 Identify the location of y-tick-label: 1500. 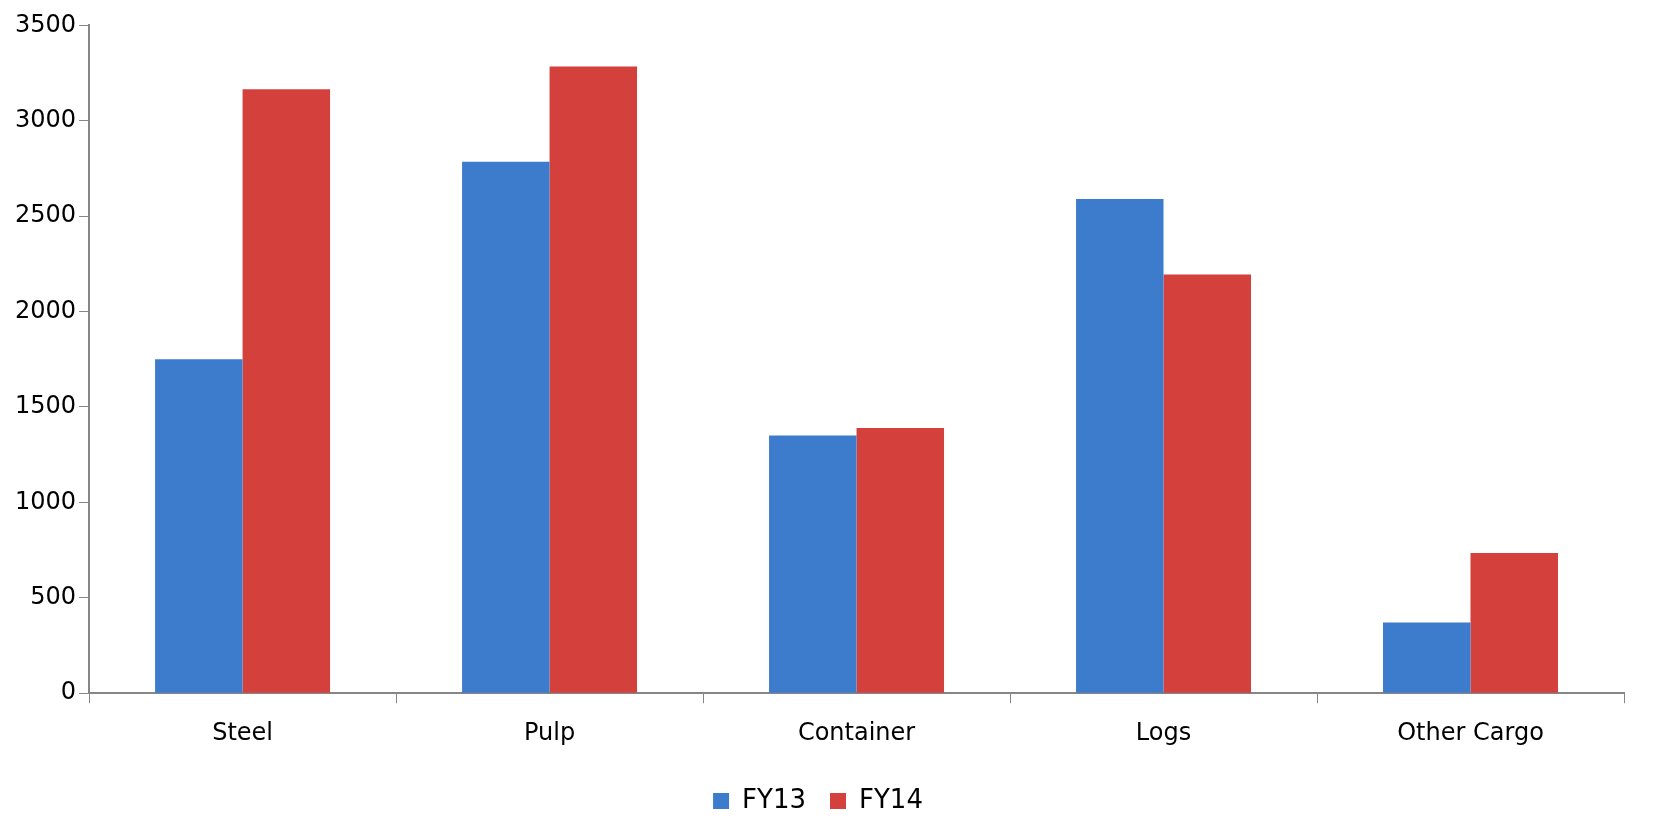
(46, 405).